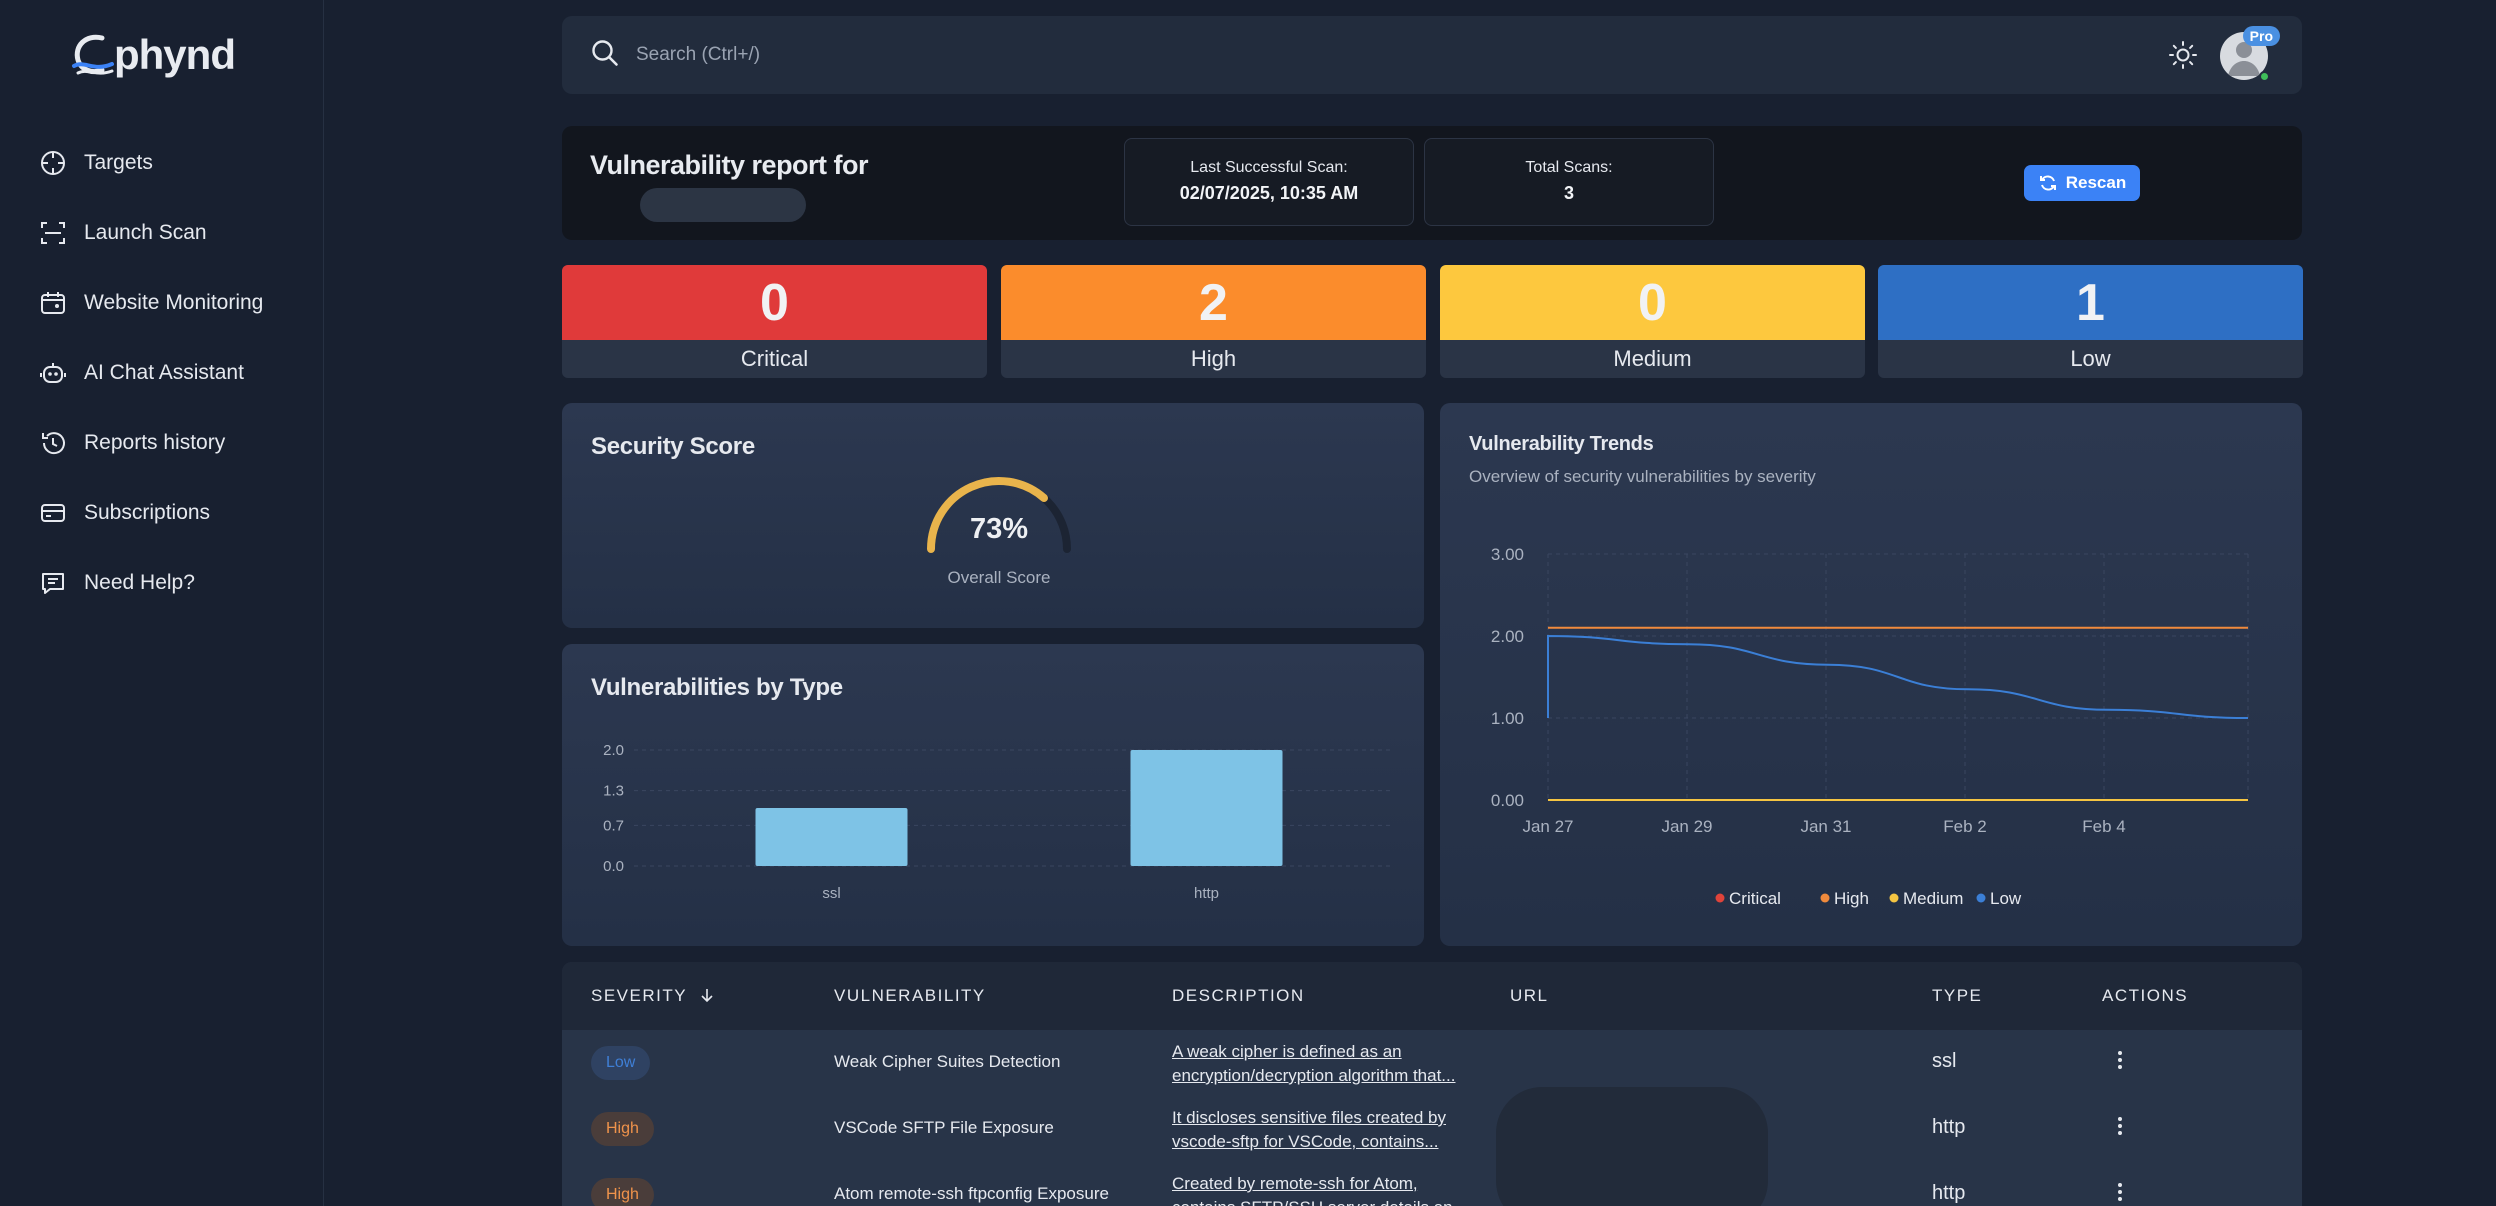  What do you see at coordinates (173, 443) in the screenshot?
I see `sidebar-item-reports-history: Reports history` at bounding box center [173, 443].